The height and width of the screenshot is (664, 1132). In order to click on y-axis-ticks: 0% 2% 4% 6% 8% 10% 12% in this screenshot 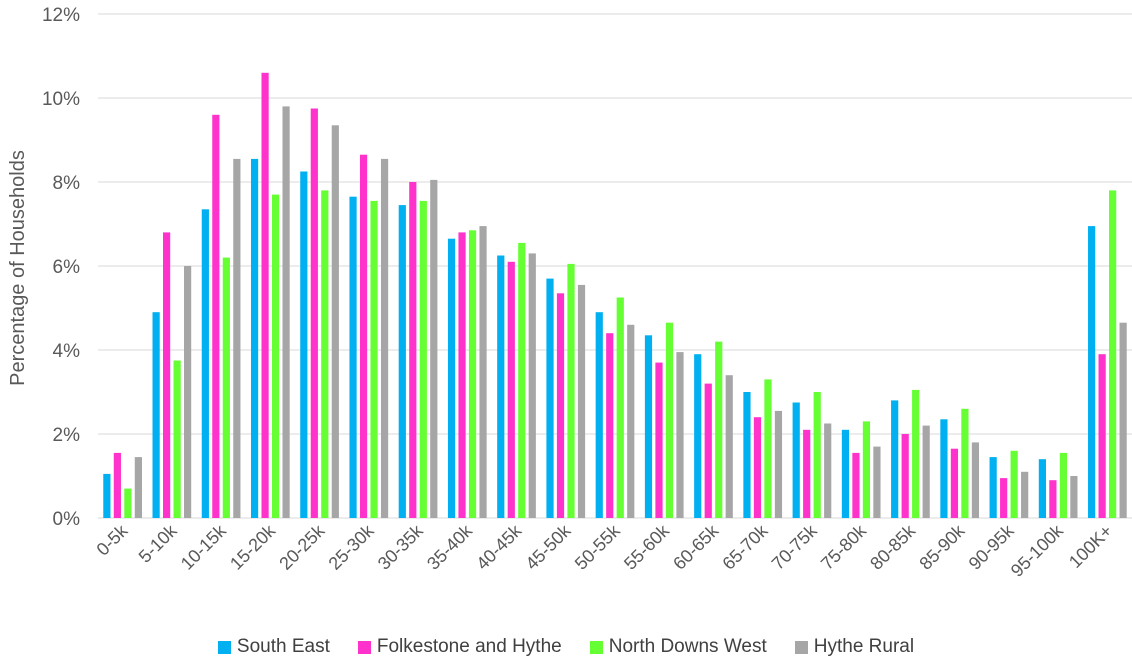, I will do `click(61, 267)`.